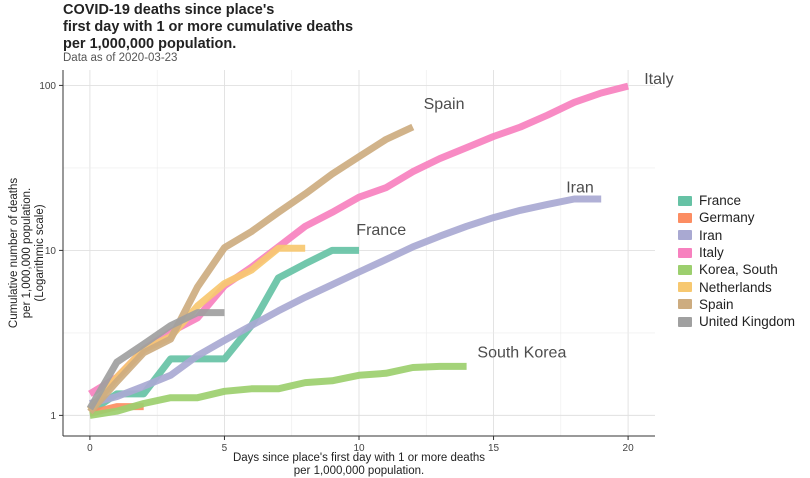 This screenshot has width=810, height=478. I want to click on series-line-korea-south, so click(278, 390).